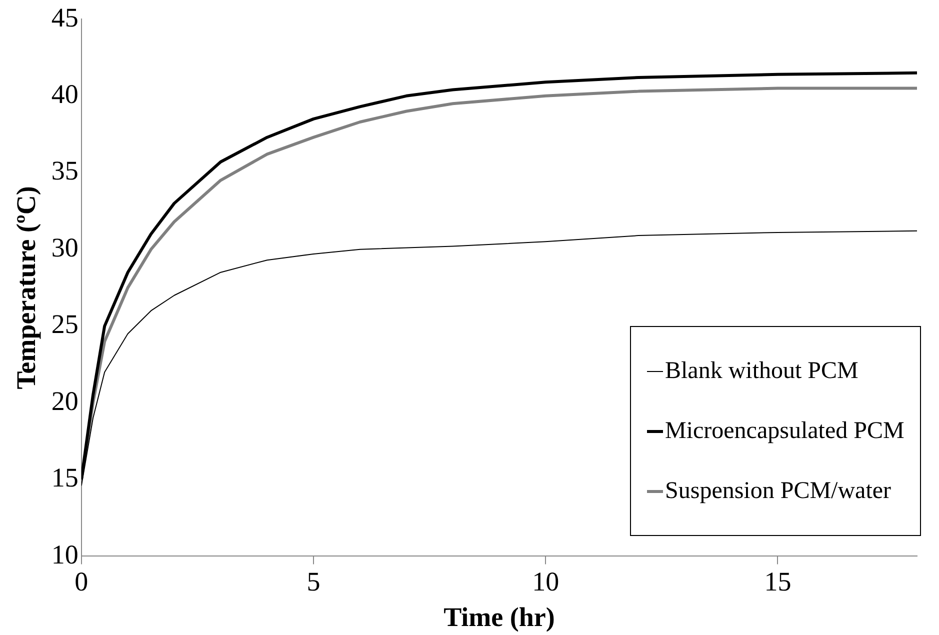 This screenshot has height=635, width=939. Describe the element at coordinates (778, 491) in the screenshot. I see `legend-label: Suspension PCM/water` at that location.